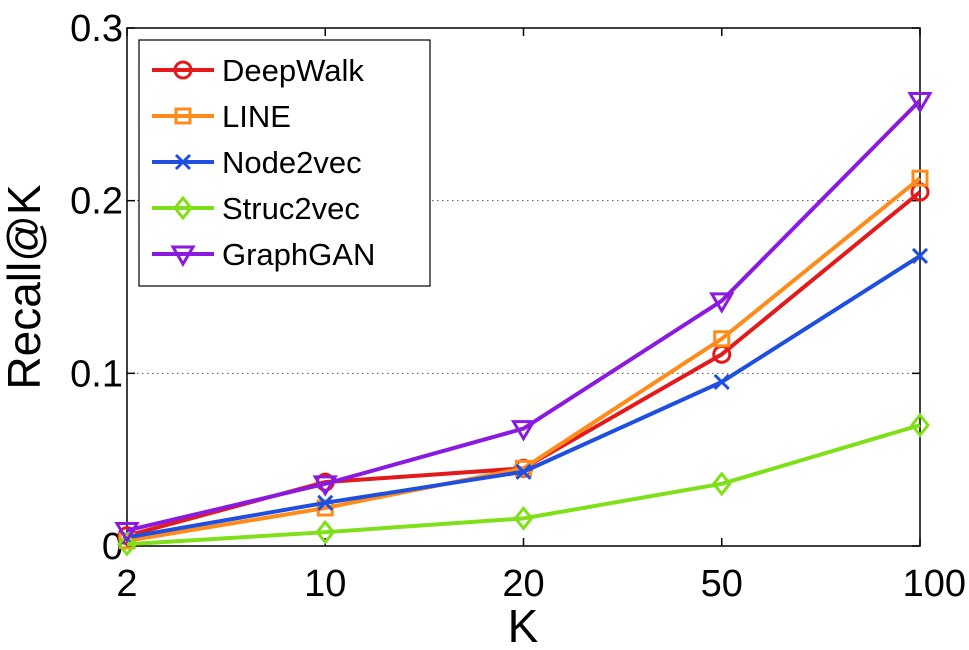 This screenshot has height=650, width=969. I want to click on y-axis-label: Recall@K, so click(25, 287).